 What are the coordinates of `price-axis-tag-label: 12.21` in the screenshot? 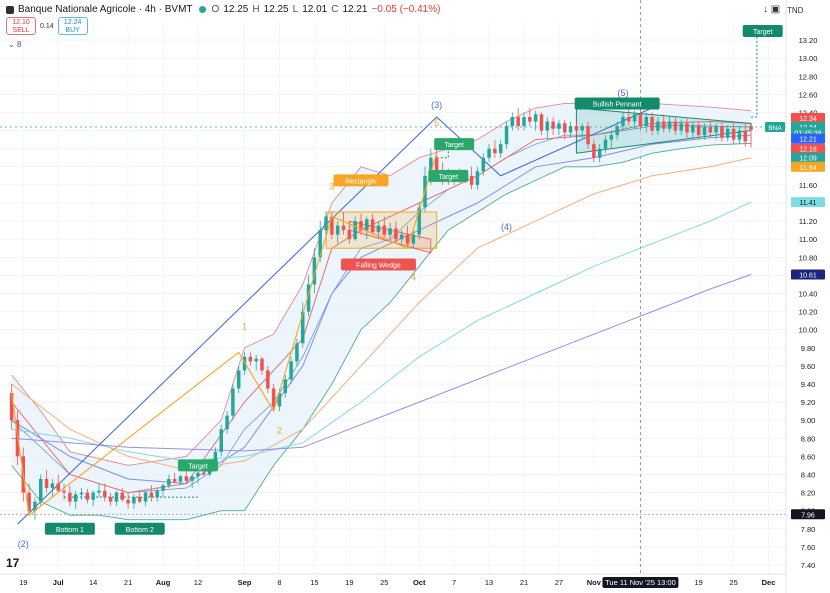 It's located at (808, 140).